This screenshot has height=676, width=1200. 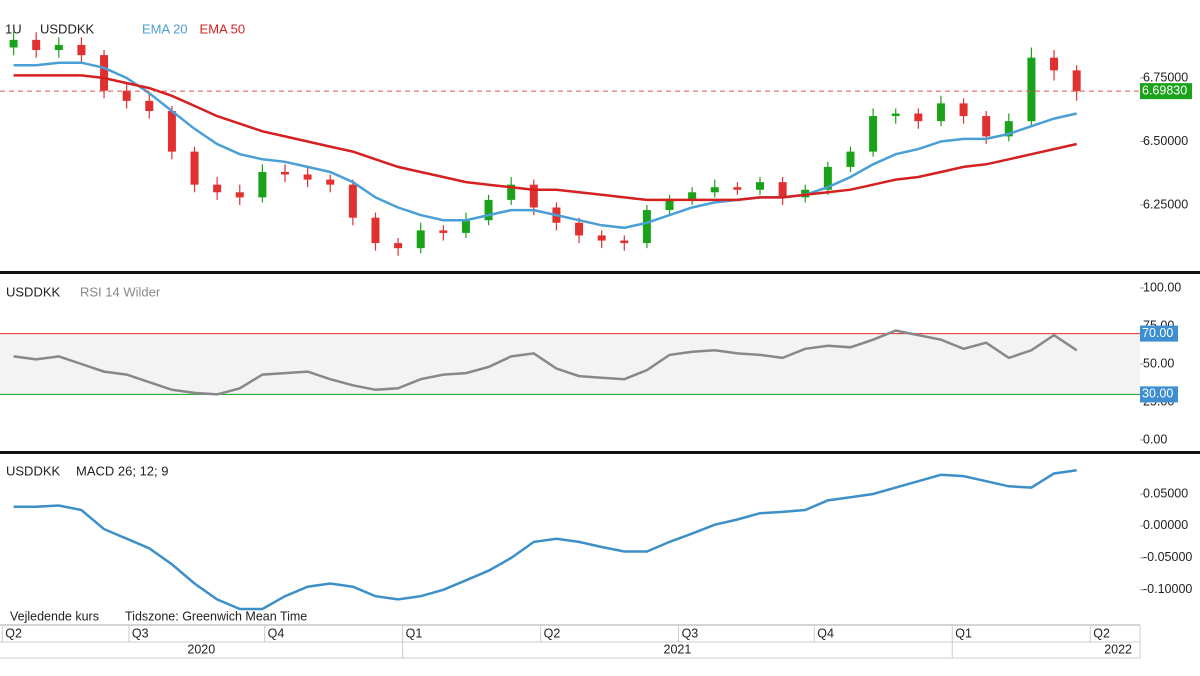 What do you see at coordinates (120, 291) in the screenshot?
I see `panel-subtitle: RSI 14 Wilder` at bounding box center [120, 291].